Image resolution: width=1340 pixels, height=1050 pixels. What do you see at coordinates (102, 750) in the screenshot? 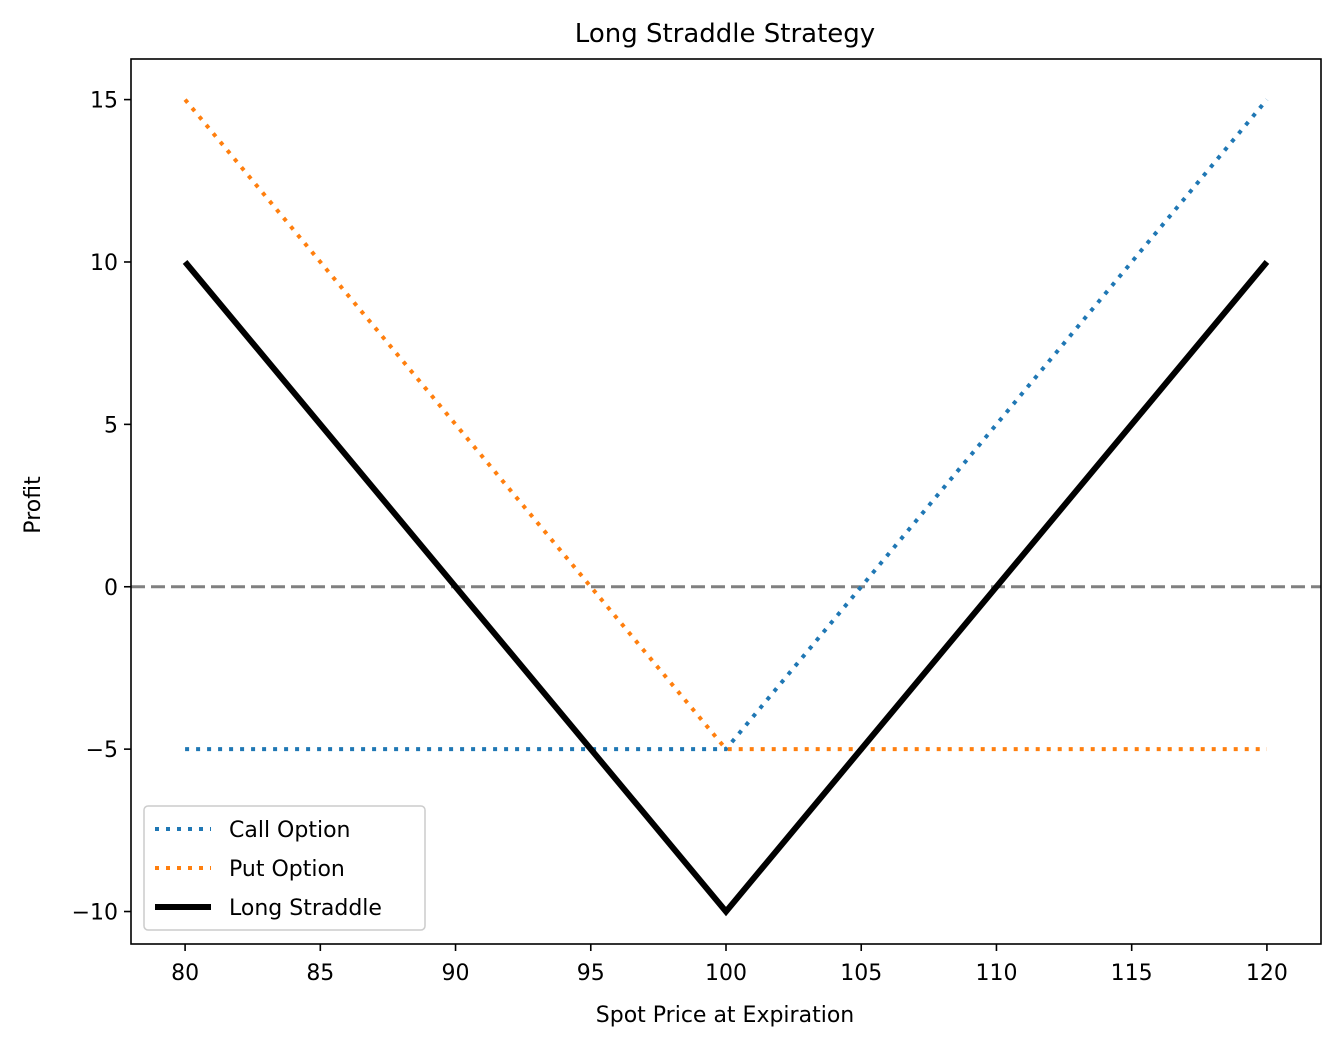
I see `y-tick-label: −5` at bounding box center [102, 750].